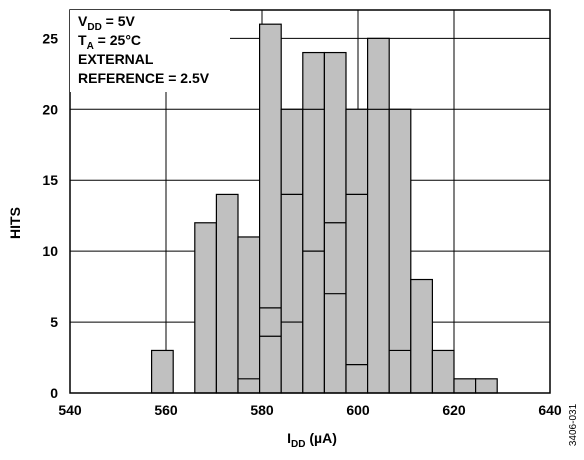 The height and width of the screenshot is (460, 584). What do you see at coordinates (573, 424) in the screenshot?
I see `figure-id: 3406-031` at bounding box center [573, 424].